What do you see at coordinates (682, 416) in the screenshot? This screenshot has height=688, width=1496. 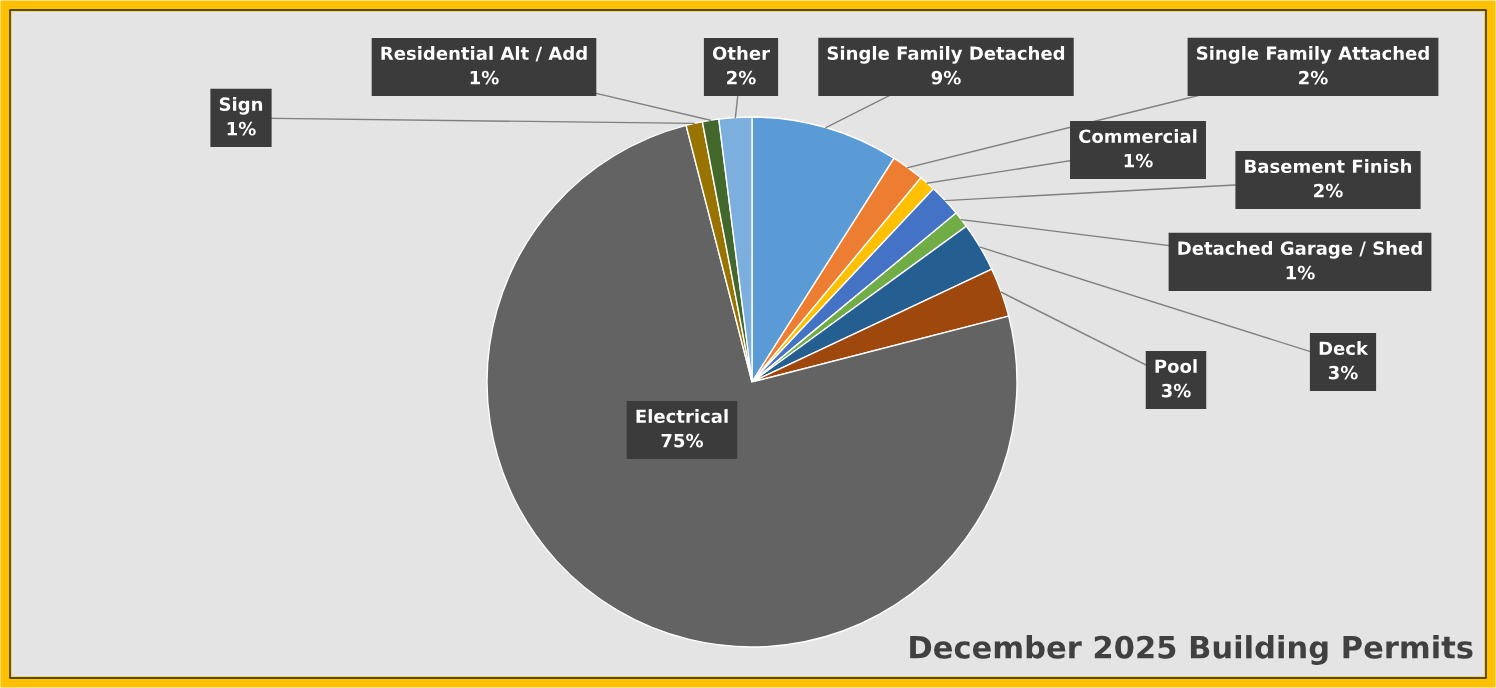 I see `slice-label: Electrical` at bounding box center [682, 416].